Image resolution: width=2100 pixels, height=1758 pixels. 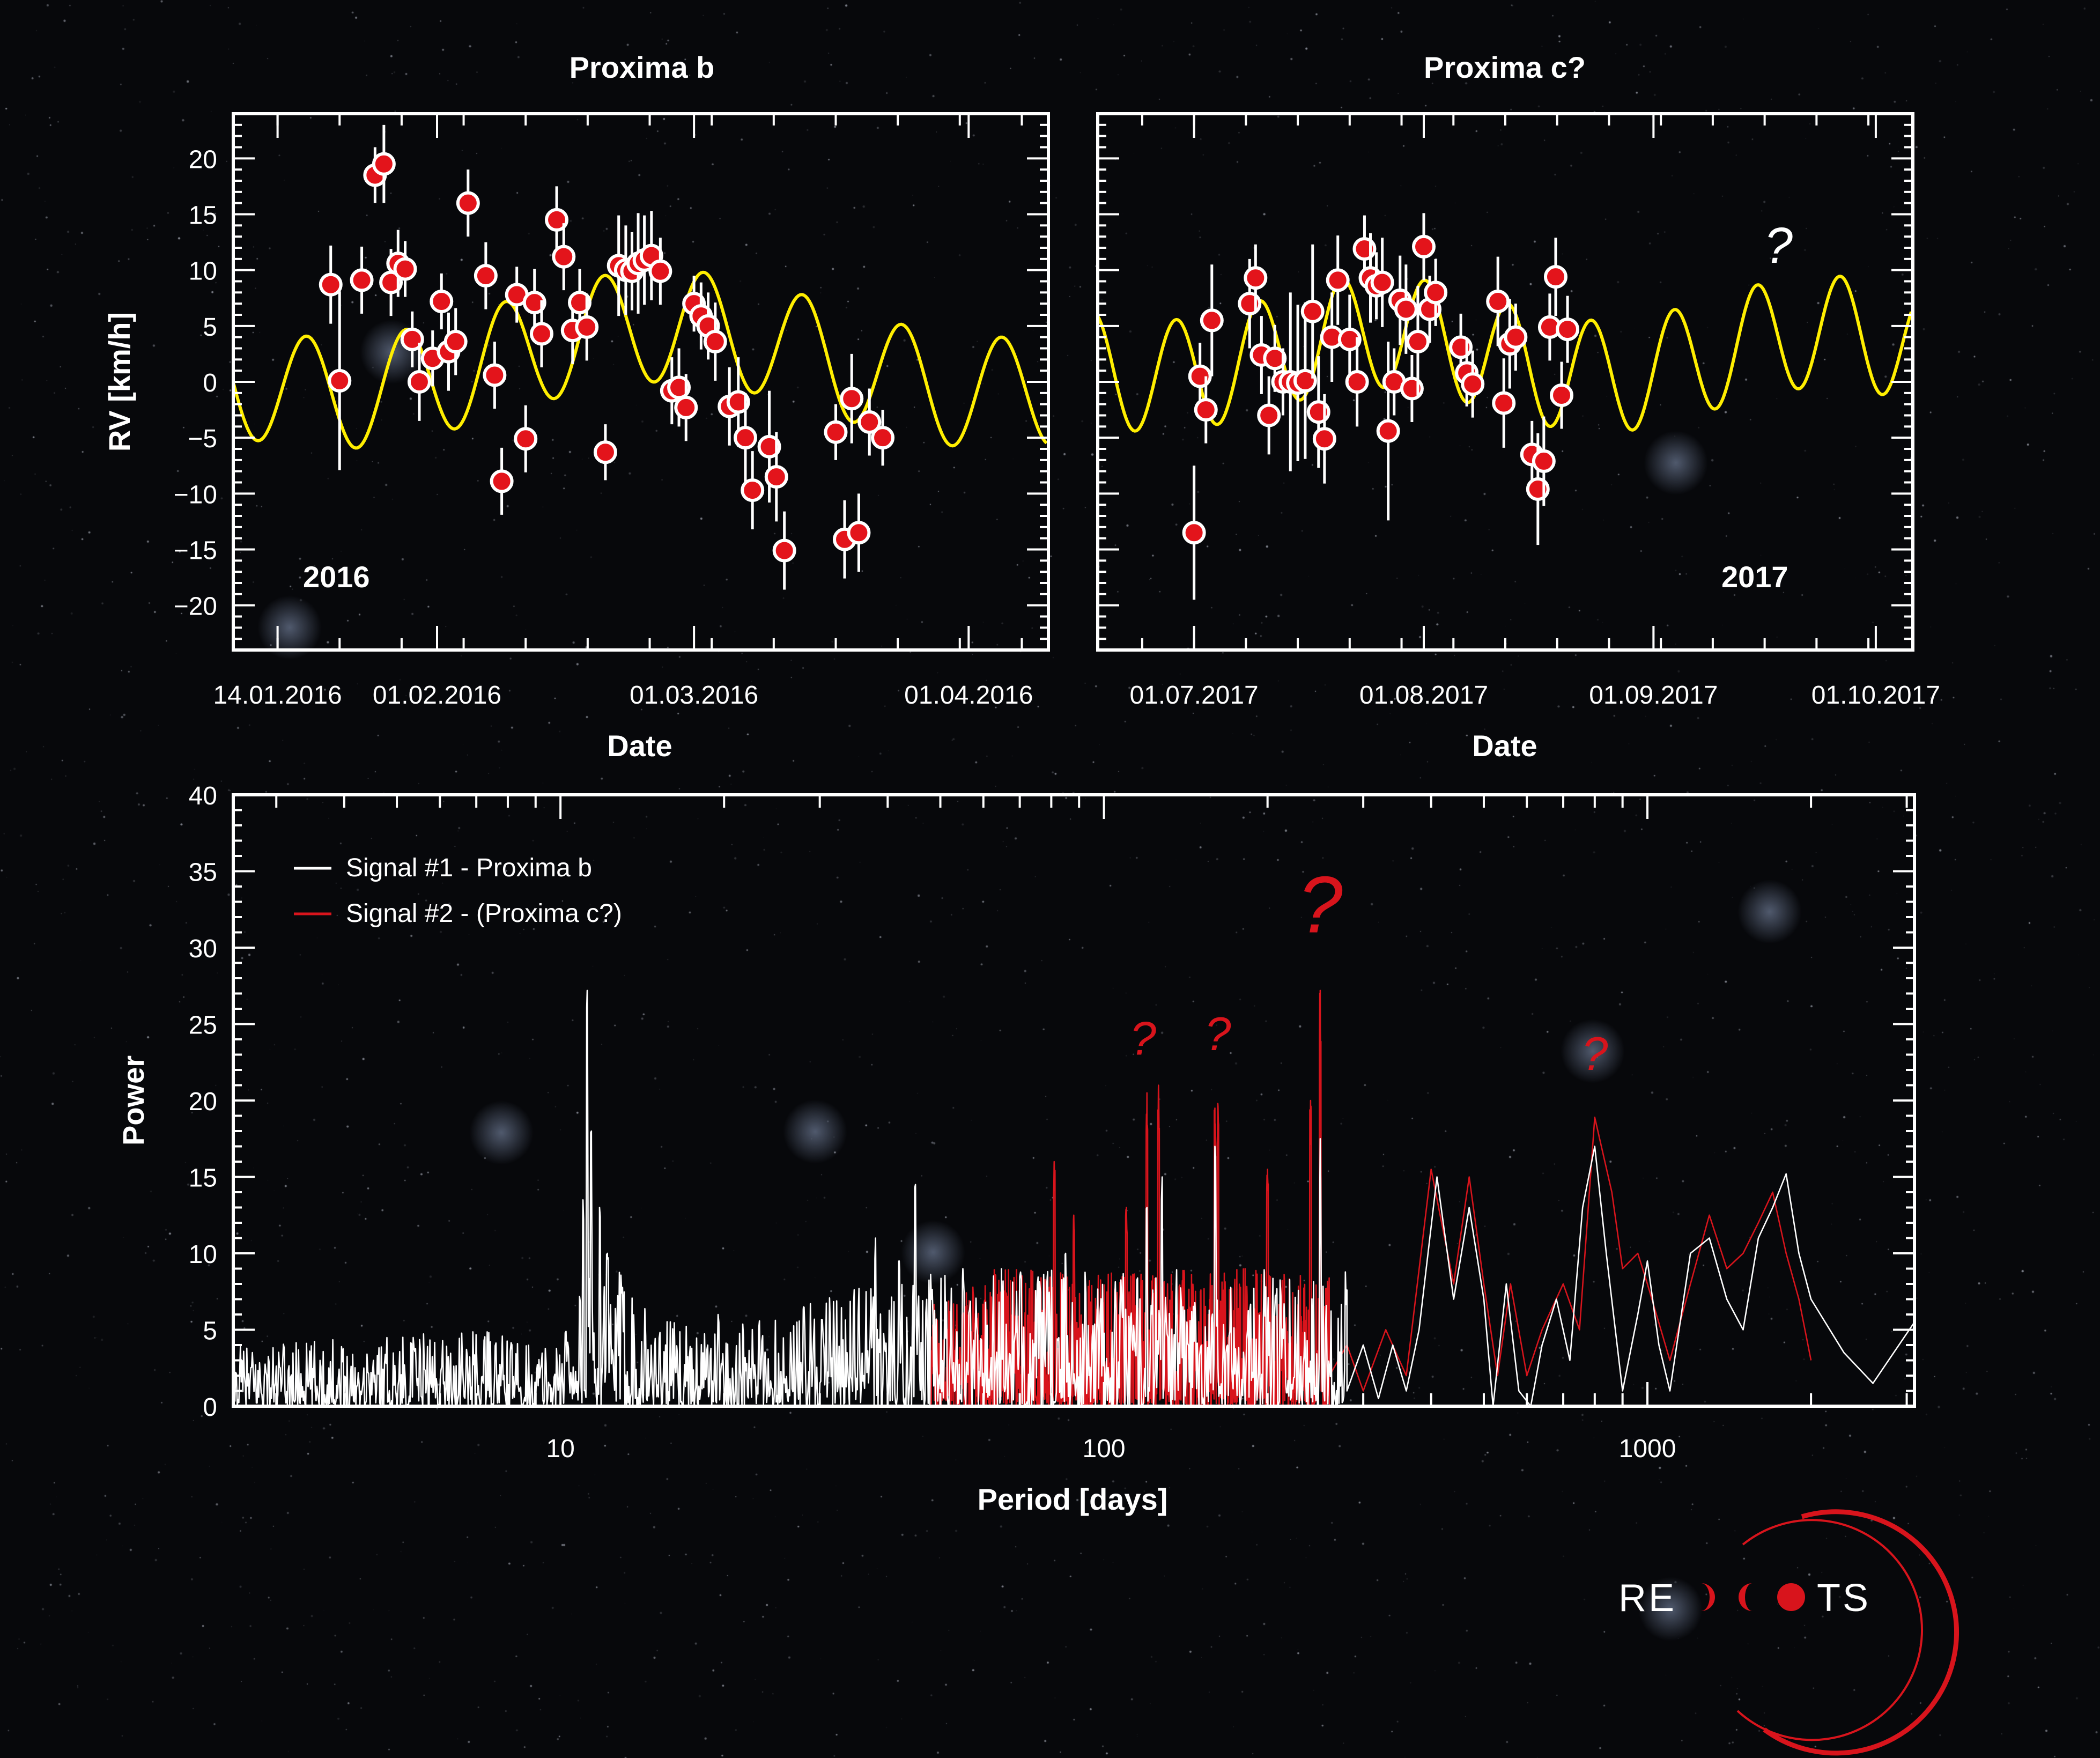 I want to click on x-tick-label: 01.09.2017, so click(x=1654, y=695).